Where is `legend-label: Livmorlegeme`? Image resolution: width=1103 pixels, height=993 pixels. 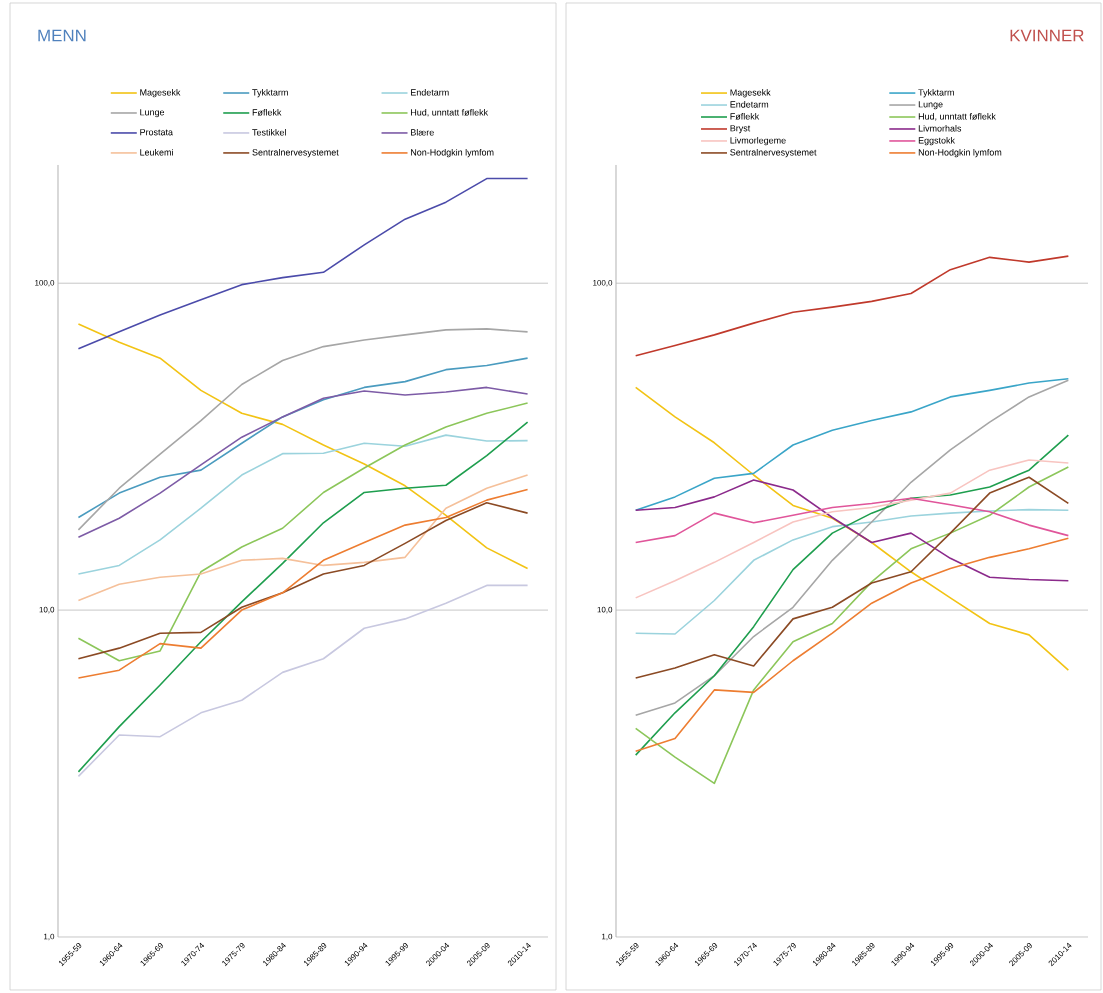 legend-label: Livmorlegeme is located at coordinates (758, 141).